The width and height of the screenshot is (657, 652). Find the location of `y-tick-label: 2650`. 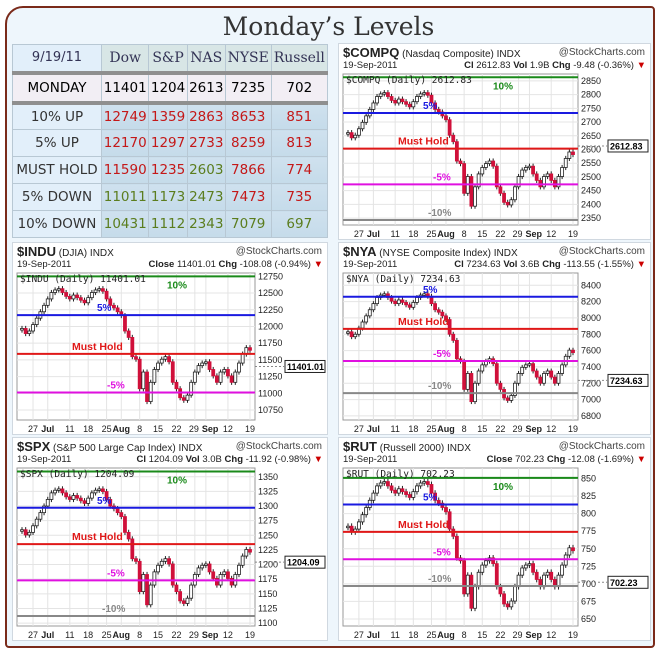

y-tick-label: 2650 is located at coordinates (591, 136).